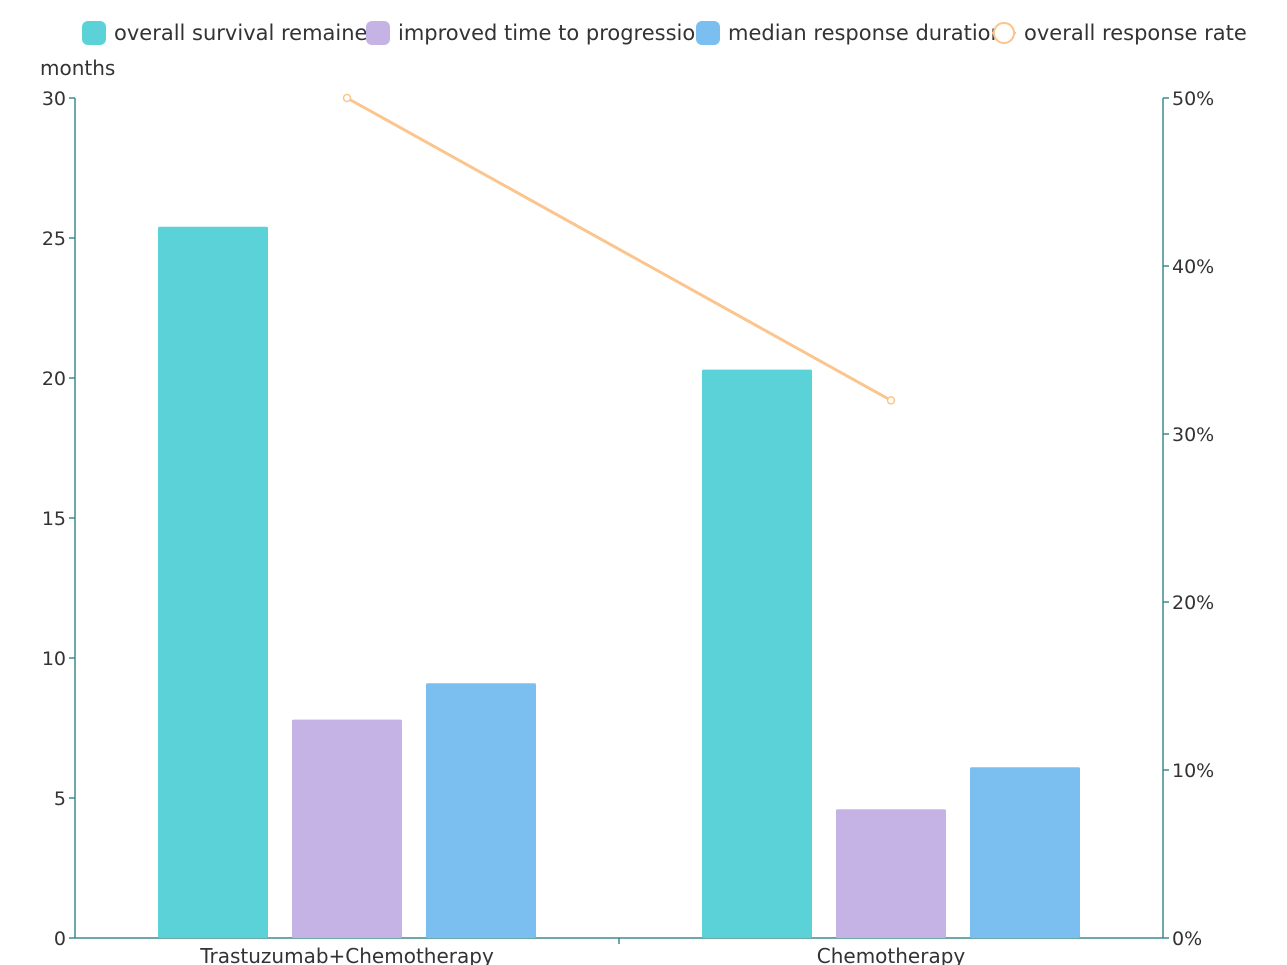 This screenshot has width=1287, height=965. Describe the element at coordinates (54, 519) in the screenshot. I see `y-left-tick-label: 15` at that location.